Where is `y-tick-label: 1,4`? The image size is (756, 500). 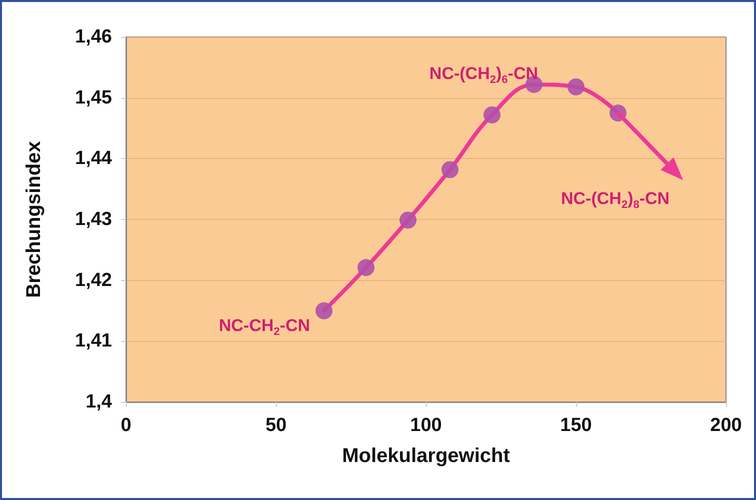
y-tick-label: 1,4 is located at coordinates (99, 402).